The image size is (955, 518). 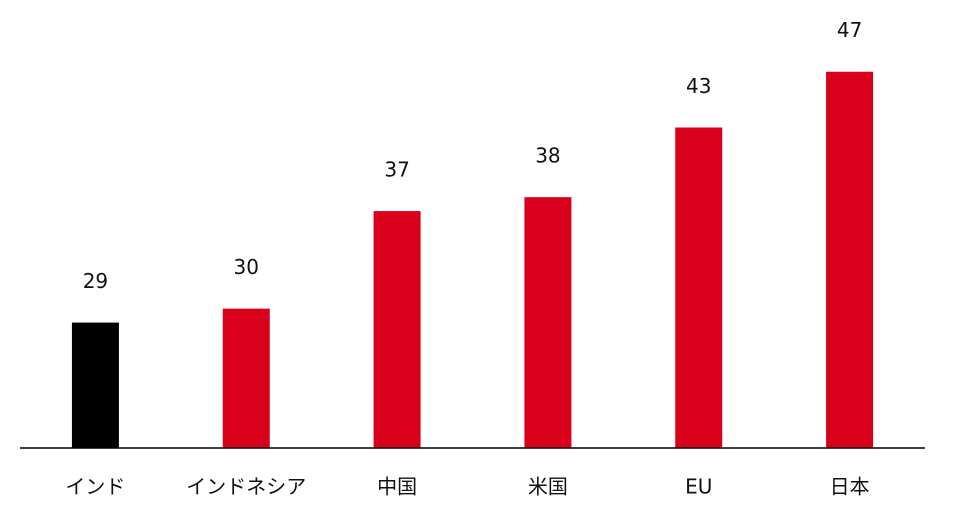 I want to click on x-tick-label: インド, so click(x=95, y=487).